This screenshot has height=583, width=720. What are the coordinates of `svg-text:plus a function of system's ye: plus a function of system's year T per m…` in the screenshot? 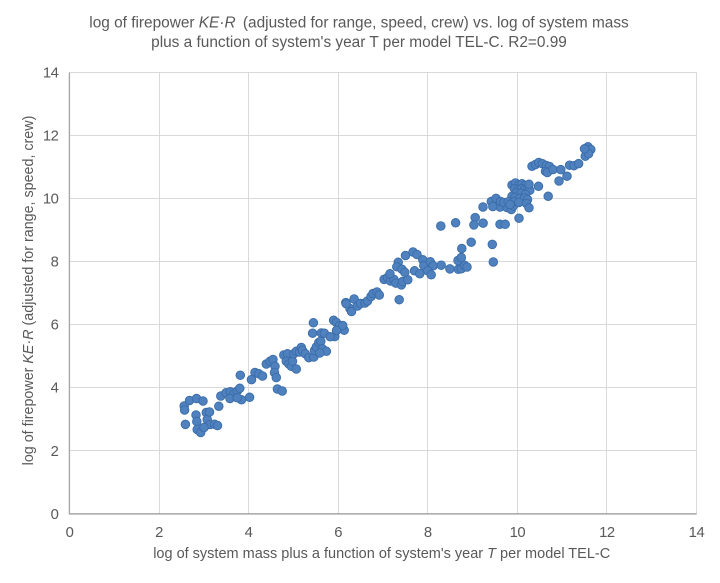 It's located at (359, 42).